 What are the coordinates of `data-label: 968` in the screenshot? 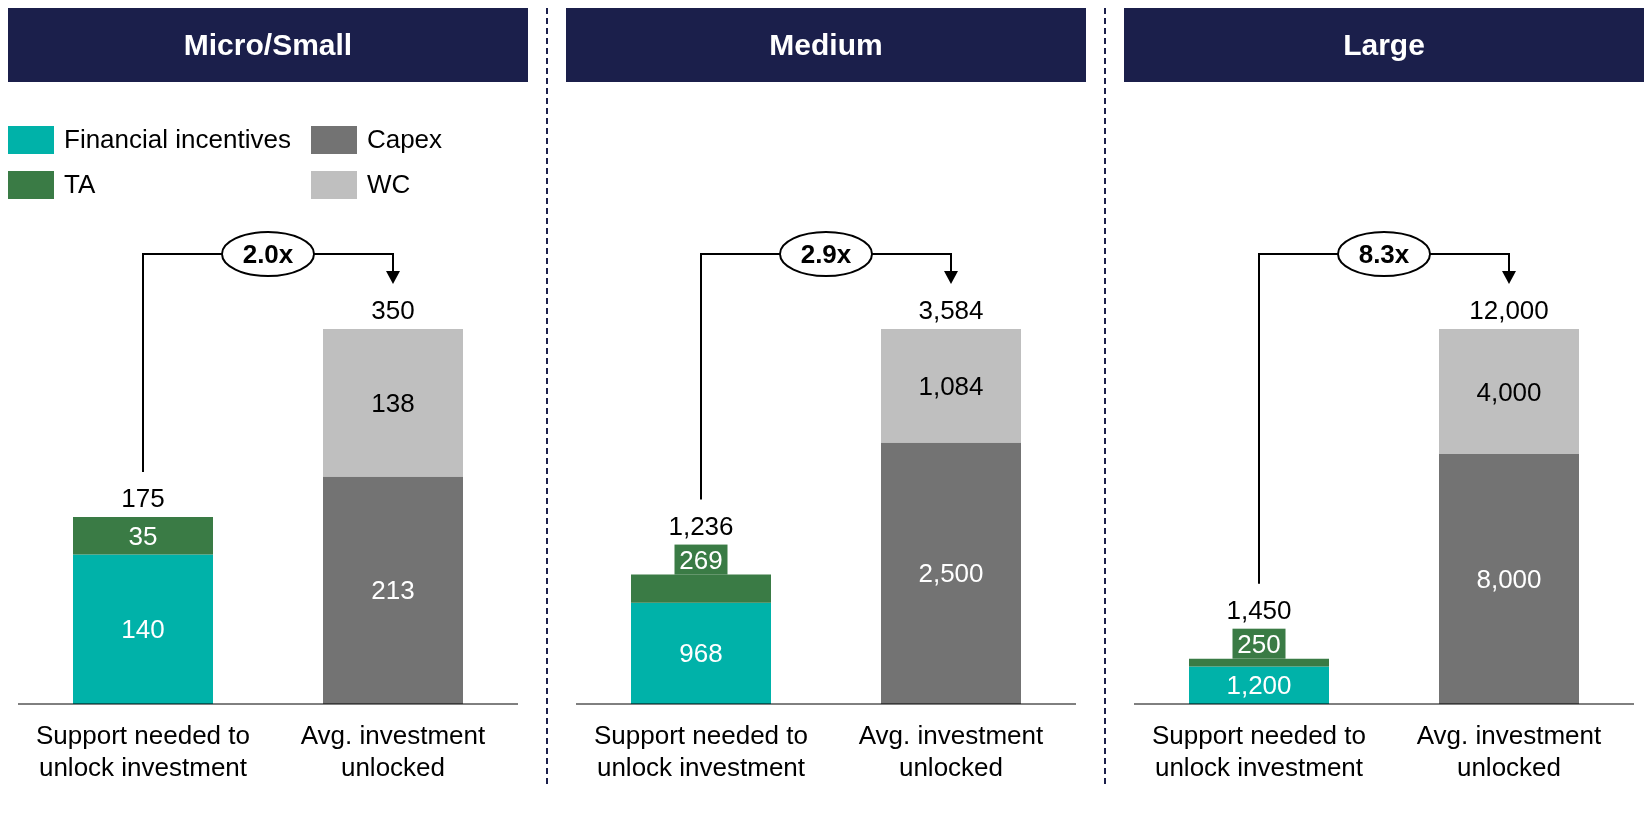 It's located at (701, 653).